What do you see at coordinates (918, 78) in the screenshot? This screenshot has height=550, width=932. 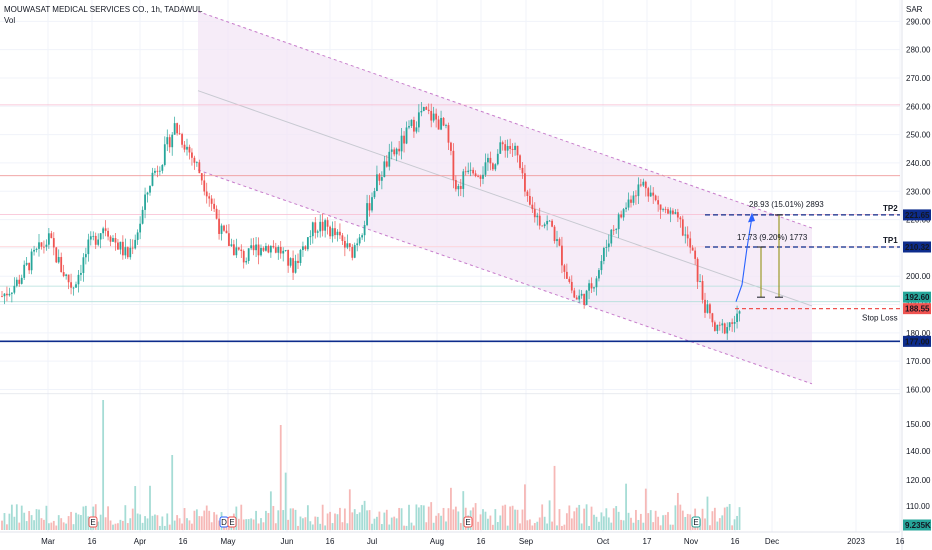 I see `price-tick-label: 270.00` at bounding box center [918, 78].